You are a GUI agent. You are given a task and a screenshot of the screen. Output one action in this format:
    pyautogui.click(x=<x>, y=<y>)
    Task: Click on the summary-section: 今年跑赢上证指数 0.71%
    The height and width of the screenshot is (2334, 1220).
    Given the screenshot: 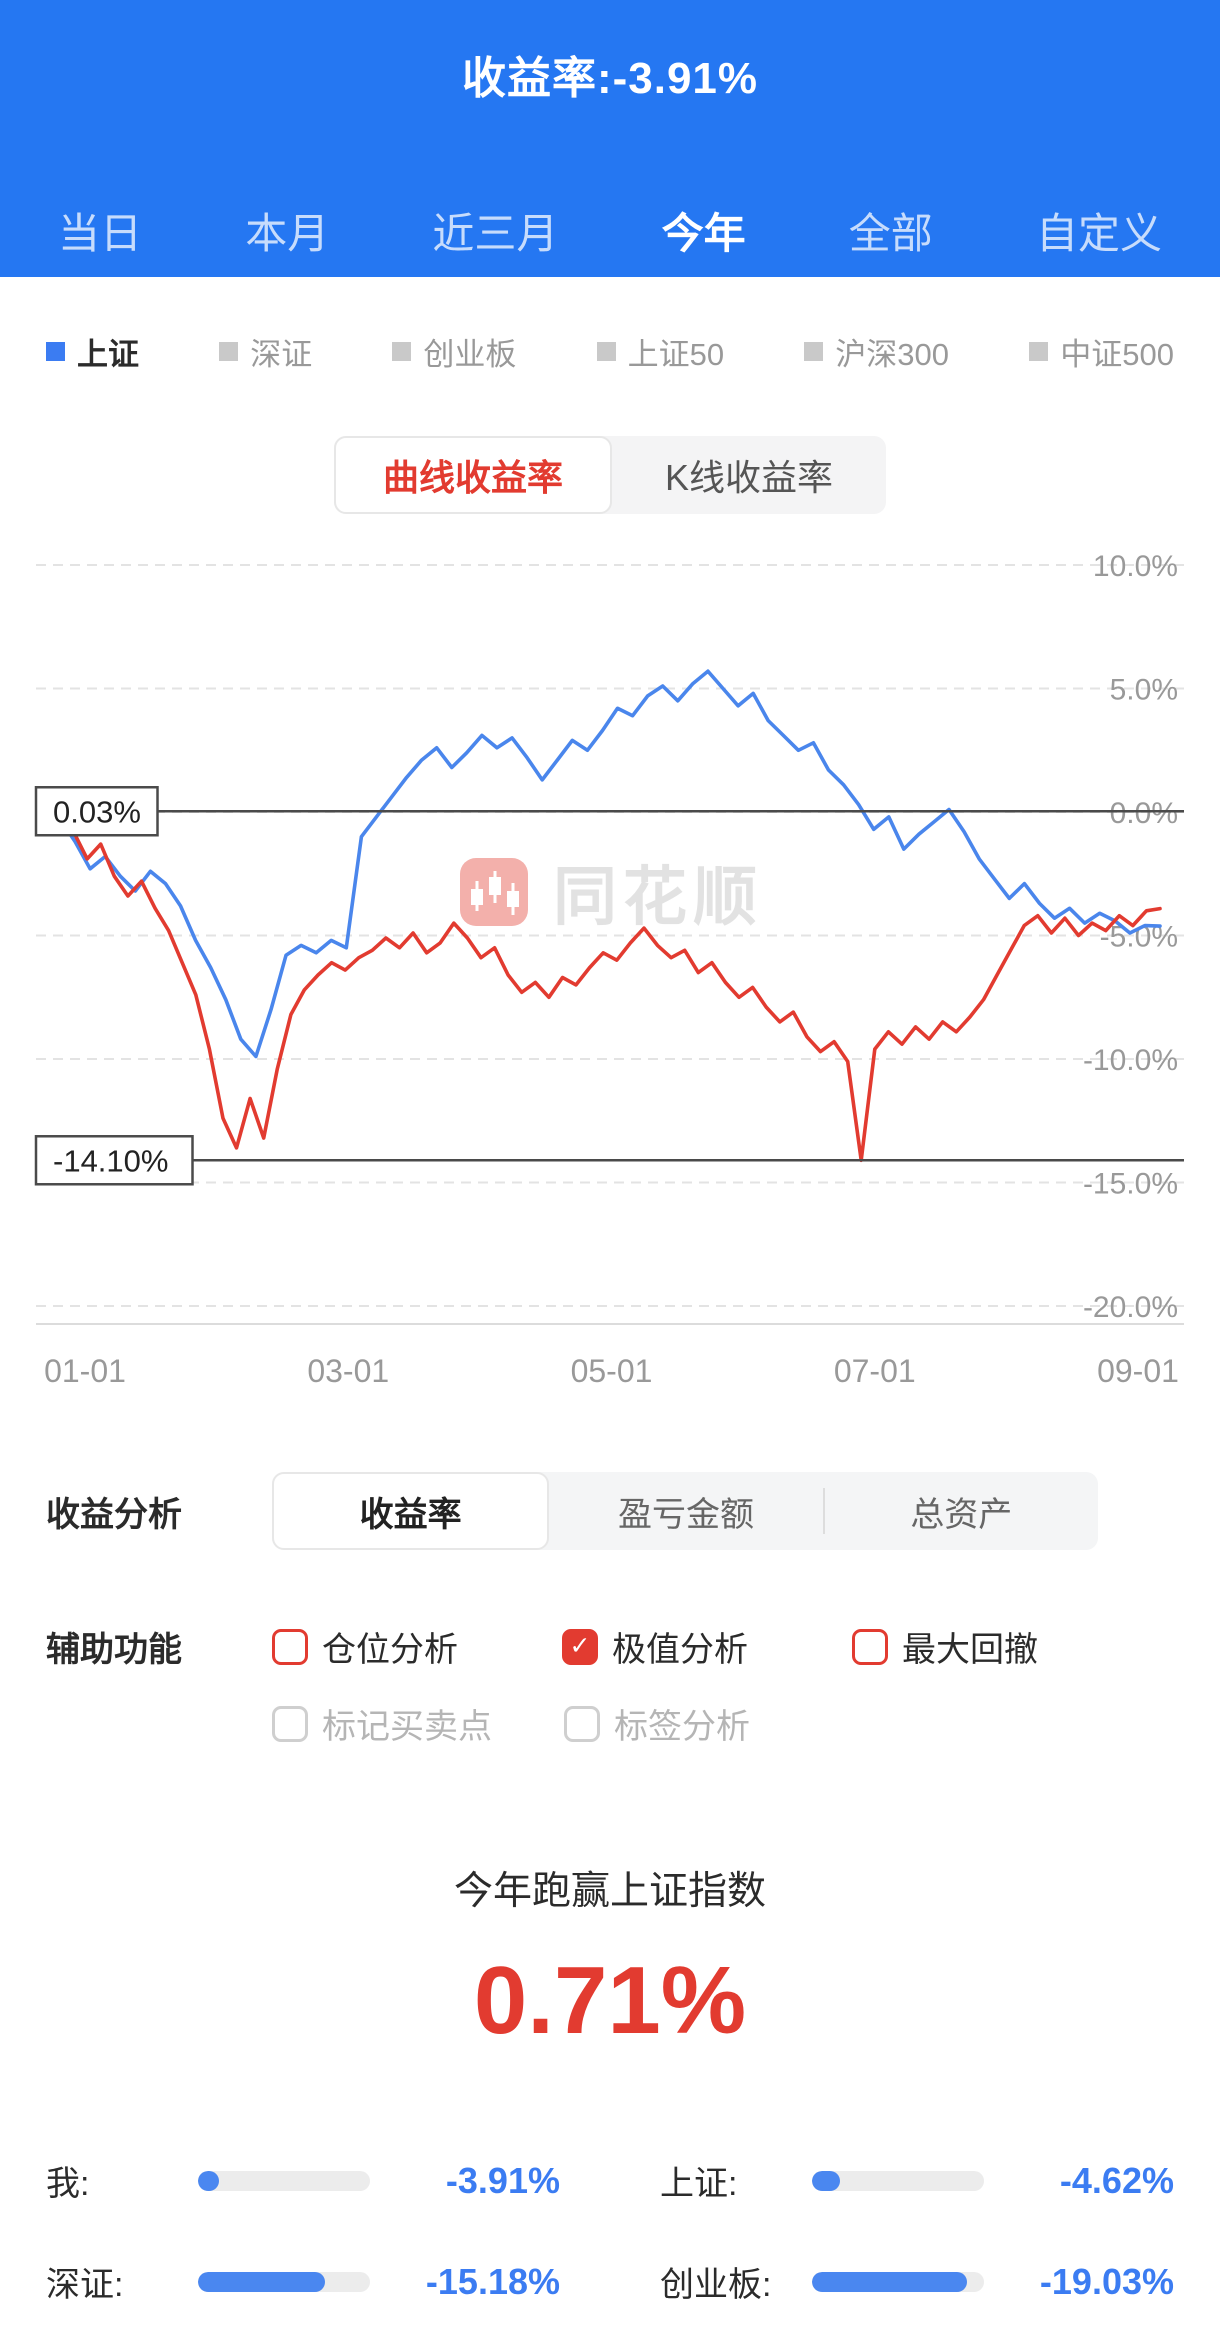 What is the action you would take?
    pyautogui.click(x=610, y=1958)
    